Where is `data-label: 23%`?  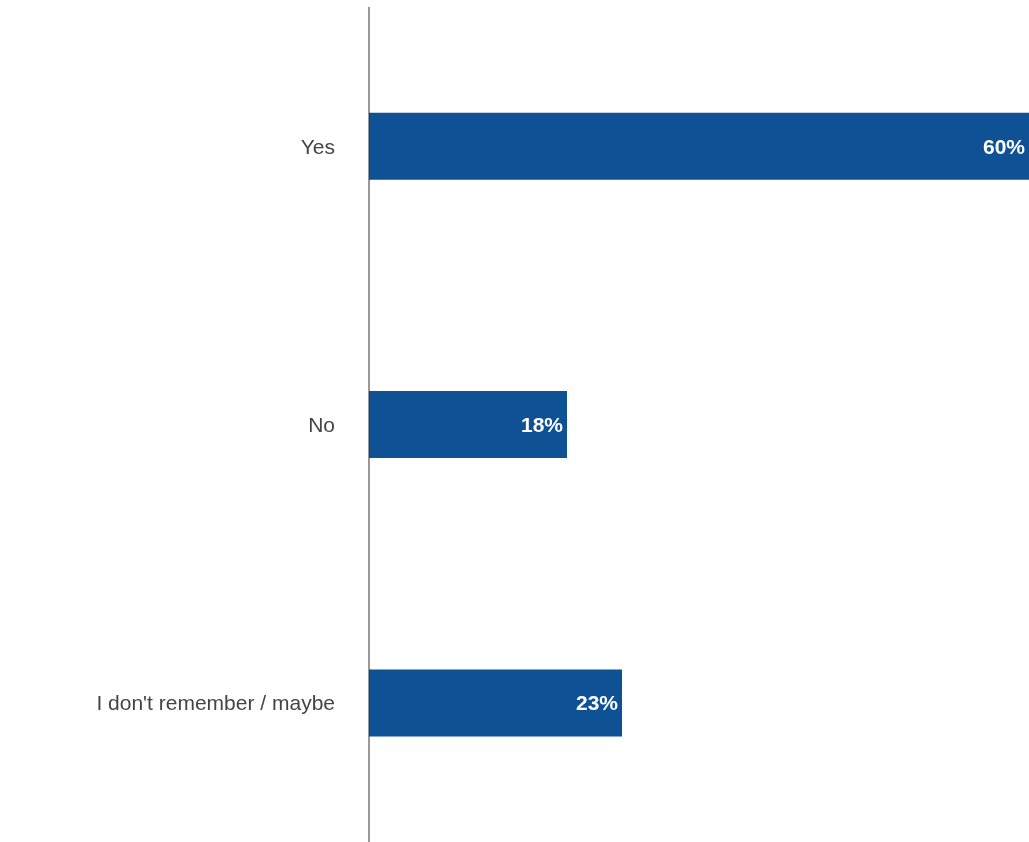
data-label: 23% is located at coordinates (597, 703).